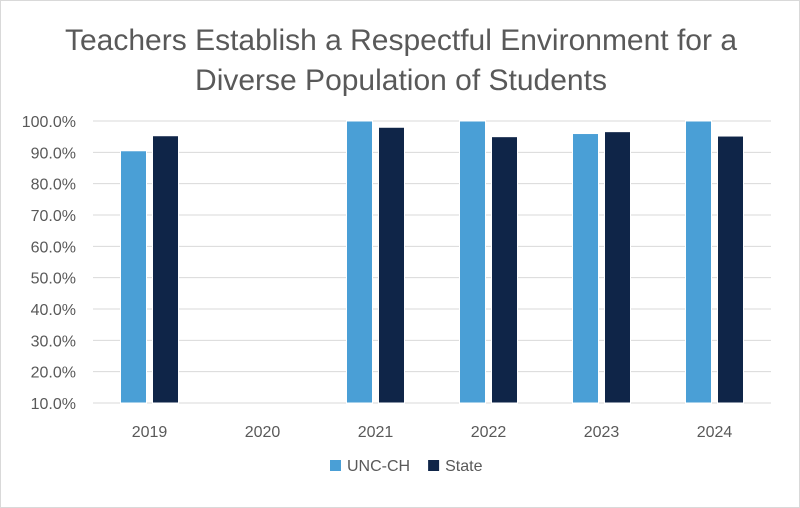 The image size is (800, 508). Describe the element at coordinates (585, 268) in the screenshot. I see `bar-unc-ch-2023` at that location.